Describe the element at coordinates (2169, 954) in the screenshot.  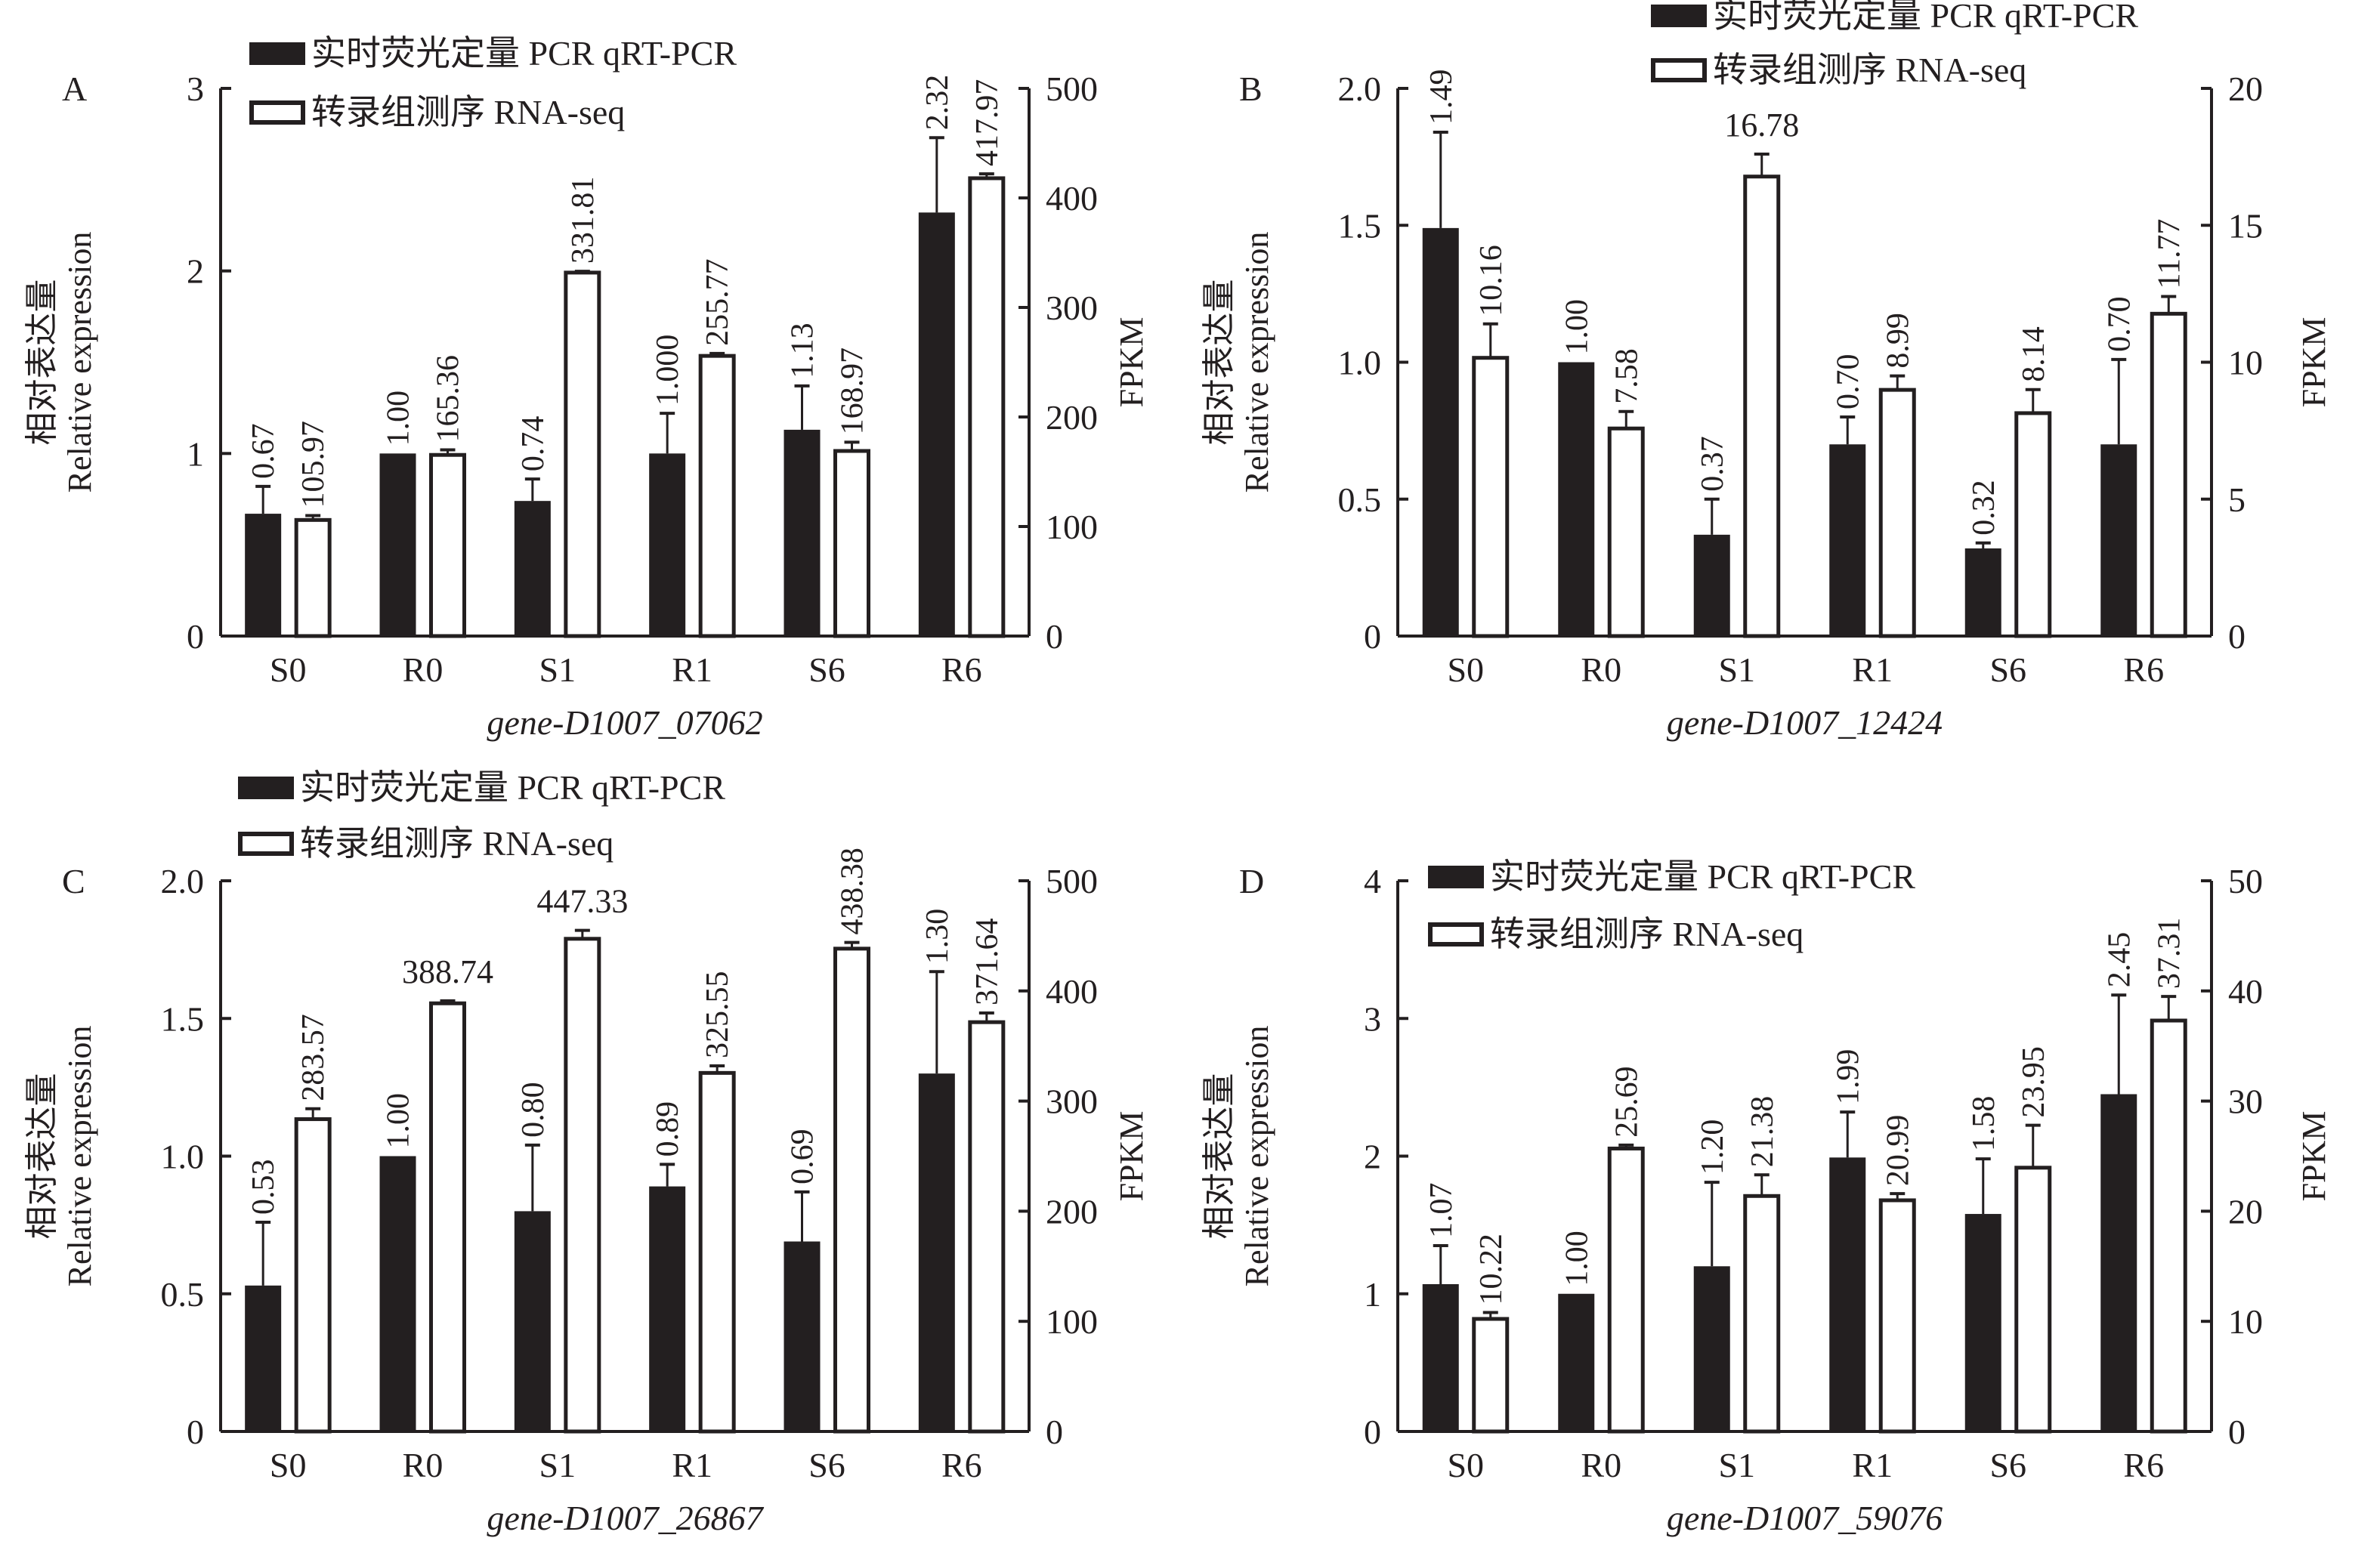
I see `value-label-rnaseq: 37.31` at that location.